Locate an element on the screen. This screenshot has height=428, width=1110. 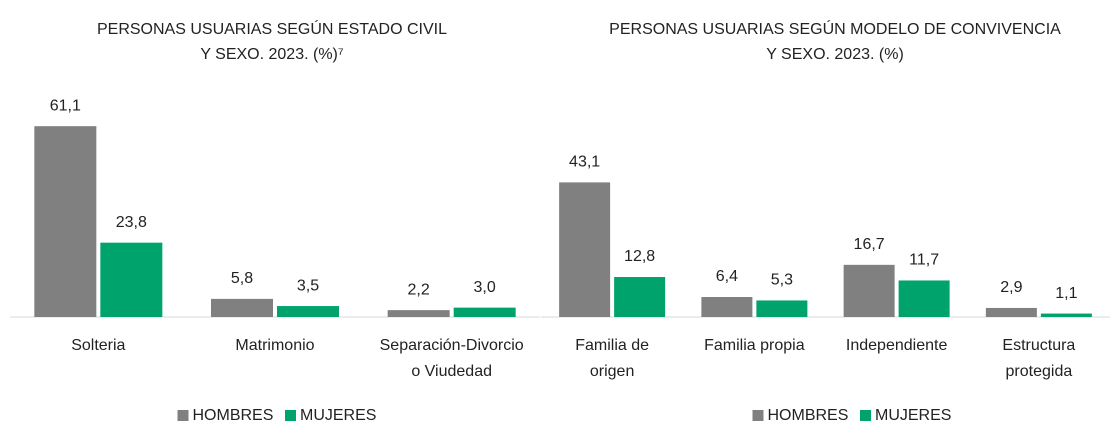
chart-title: Y SEXO. 2023. (%)⁷ is located at coordinates (272, 54).